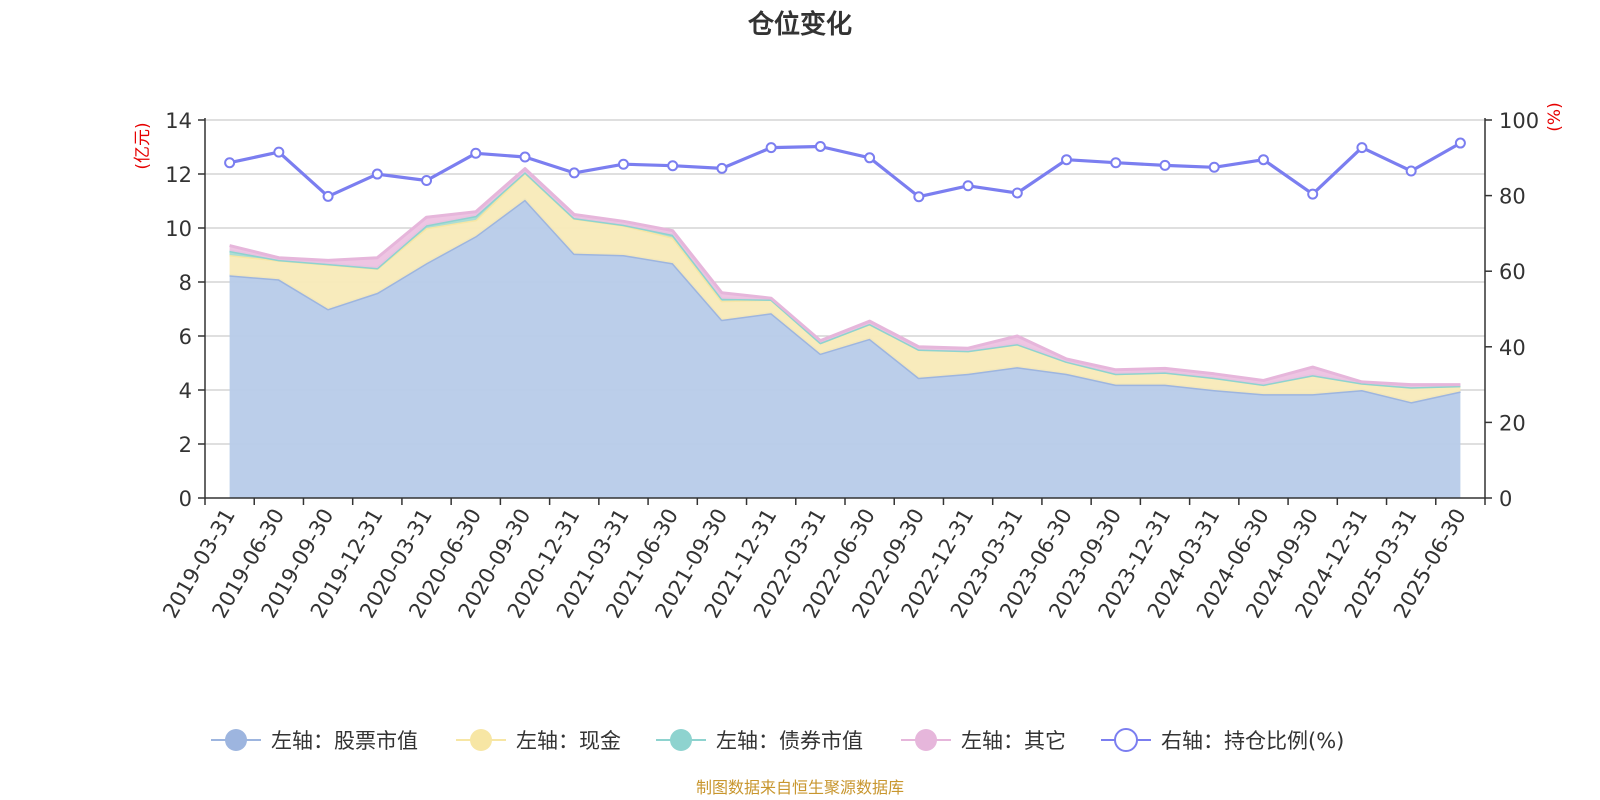 The width and height of the screenshot is (1600, 800). Describe the element at coordinates (185, 337) in the screenshot. I see `left-tick-label: 6` at that location.